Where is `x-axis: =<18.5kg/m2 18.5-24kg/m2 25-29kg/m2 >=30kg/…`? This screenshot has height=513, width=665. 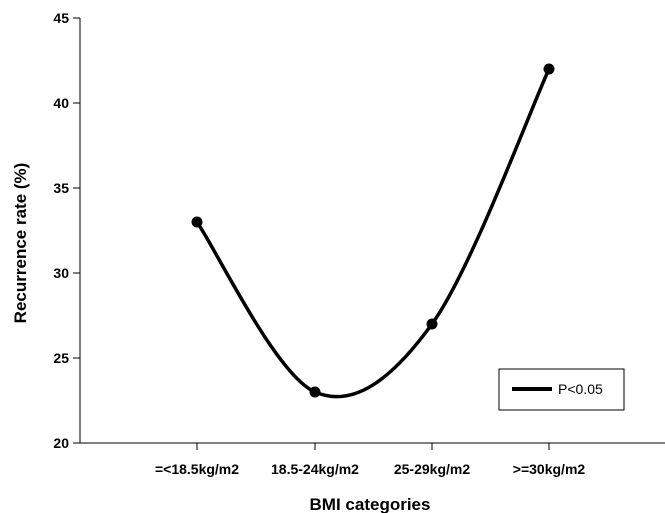
x-axis: =<18.5kg/m2 18.5-24kg/m2 25-29kg/m2 >=30kg/… is located at coordinates (372, 459).